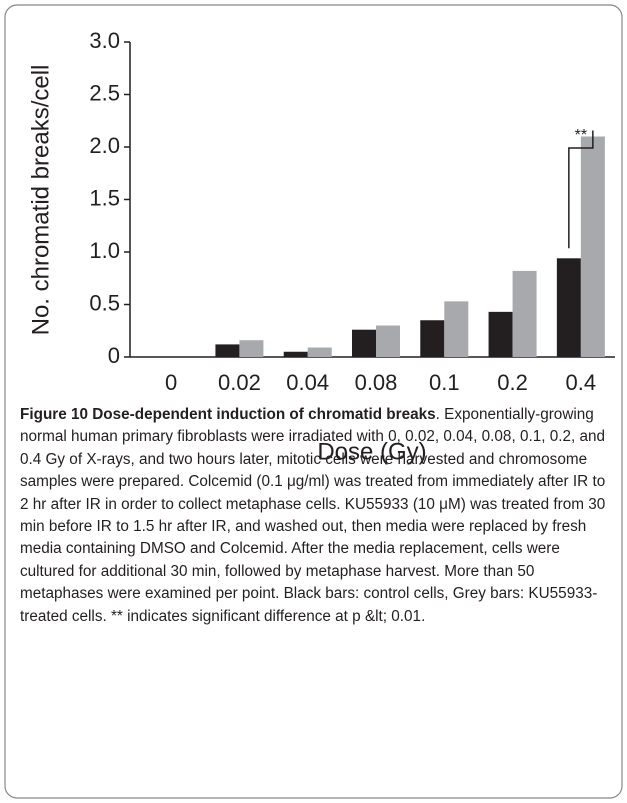 The height and width of the screenshot is (803, 627). I want to click on y-tick-label: 3.0, so click(104, 40).